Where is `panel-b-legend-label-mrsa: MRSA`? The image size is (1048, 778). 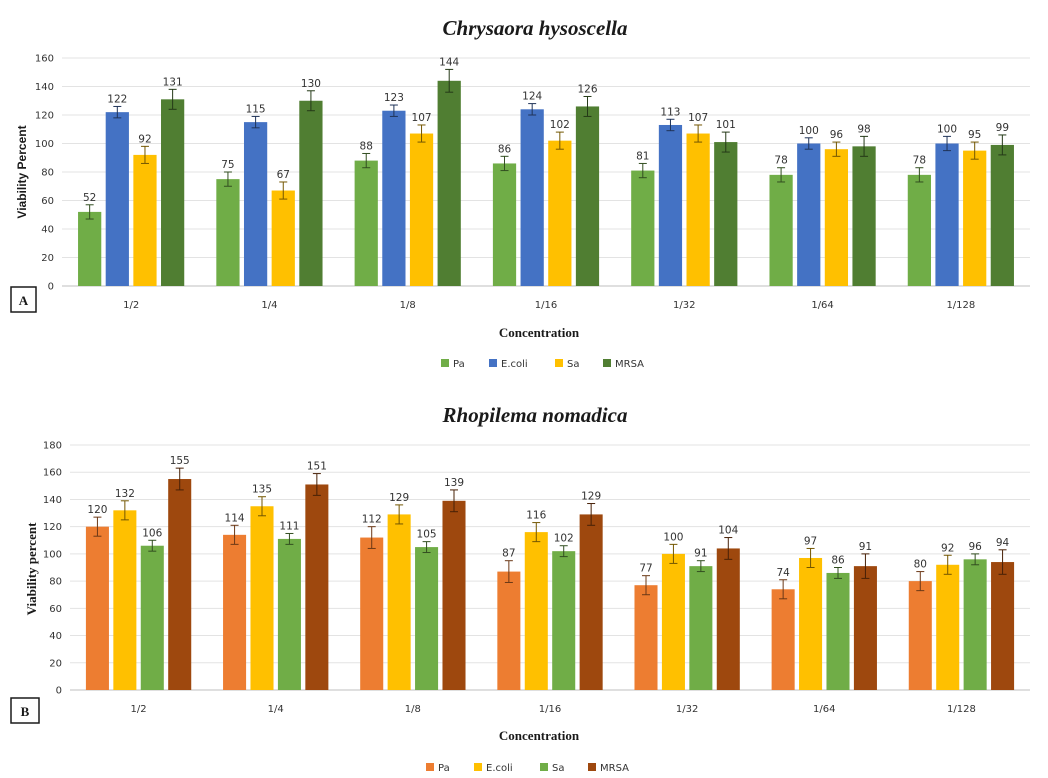 panel-b-legend-label-mrsa: MRSA is located at coordinates (614, 768).